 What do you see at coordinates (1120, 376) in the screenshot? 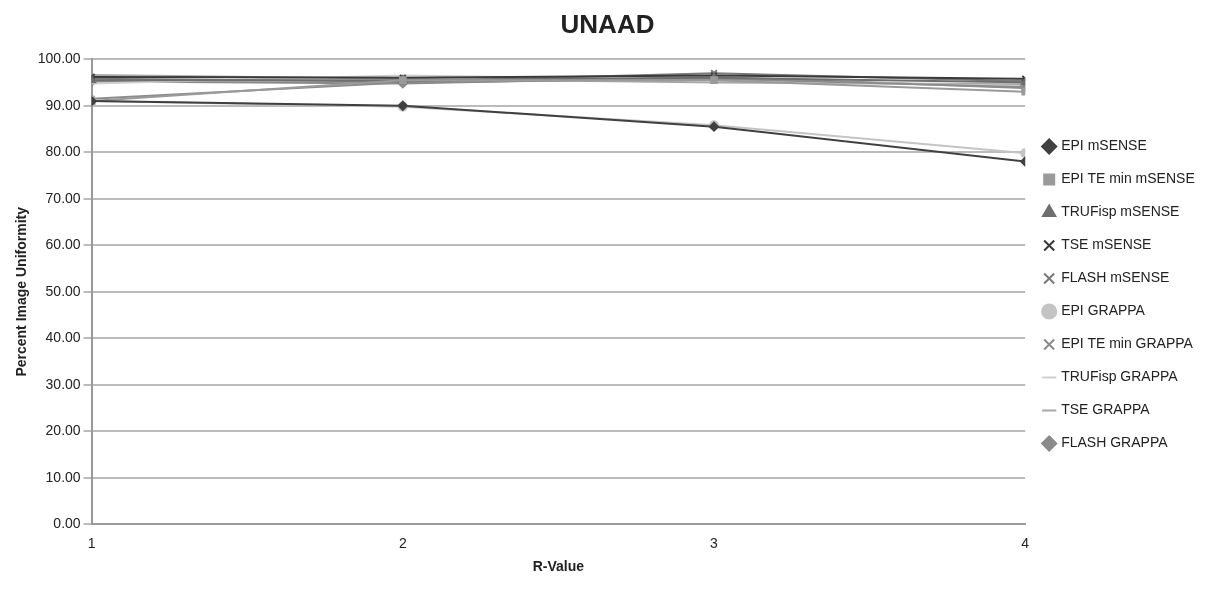
I see `legend-label: TRUFisp GRAPPA` at bounding box center [1120, 376].